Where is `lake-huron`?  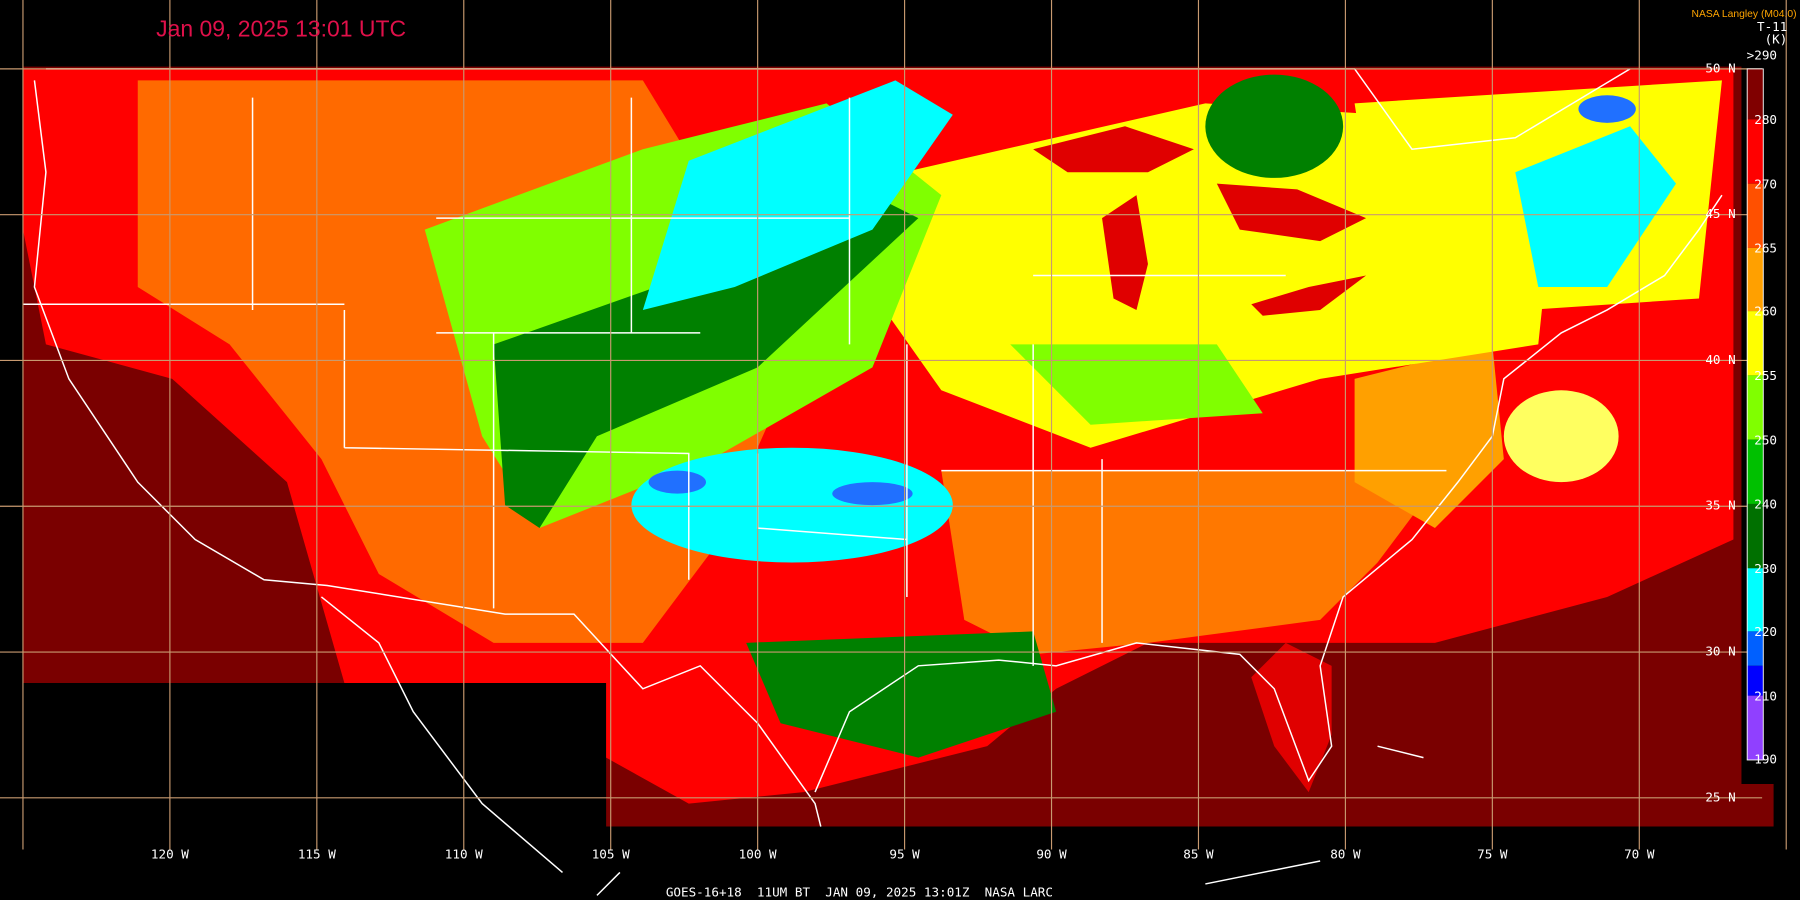
lake-huron is located at coordinates (1291, 212).